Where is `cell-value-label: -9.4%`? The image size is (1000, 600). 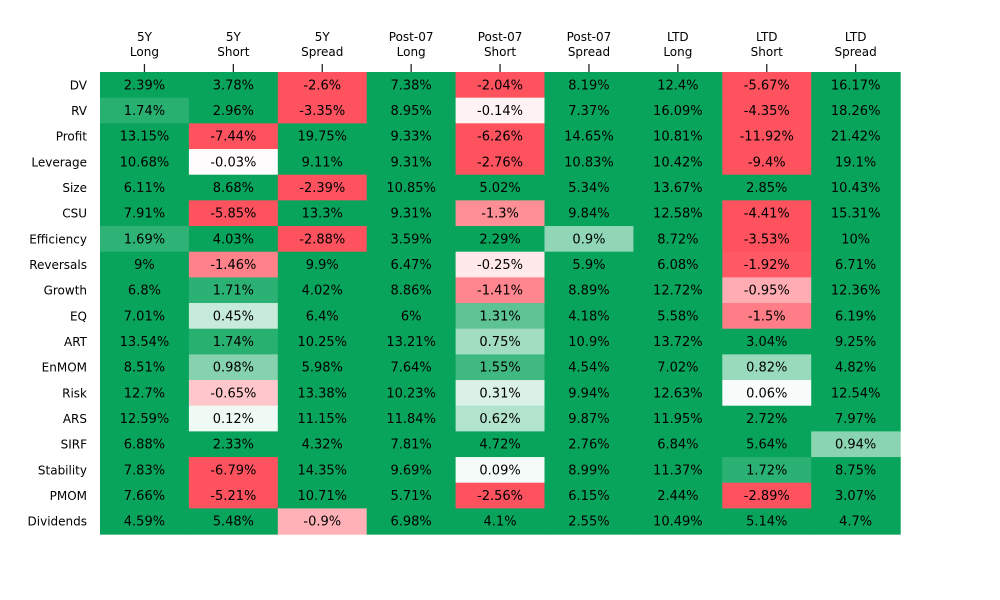 cell-value-label: -9.4% is located at coordinates (767, 162).